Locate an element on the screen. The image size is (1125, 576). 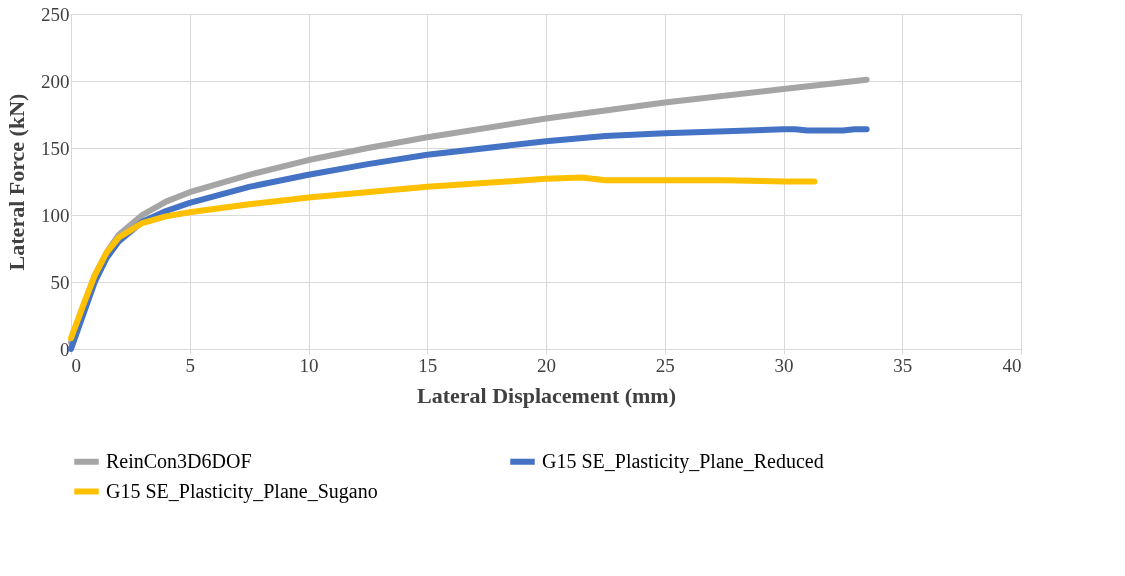
legend-label: ReinCon3D6DOF is located at coordinates (179, 460).